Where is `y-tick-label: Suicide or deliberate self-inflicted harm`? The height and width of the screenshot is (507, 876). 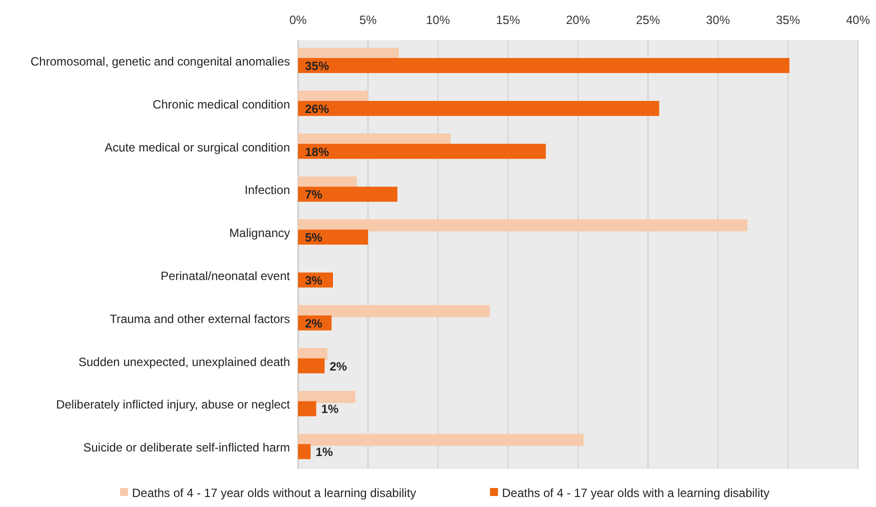
y-tick-label: Suicide or deliberate self-inflicted harm is located at coordinates (186, 447).